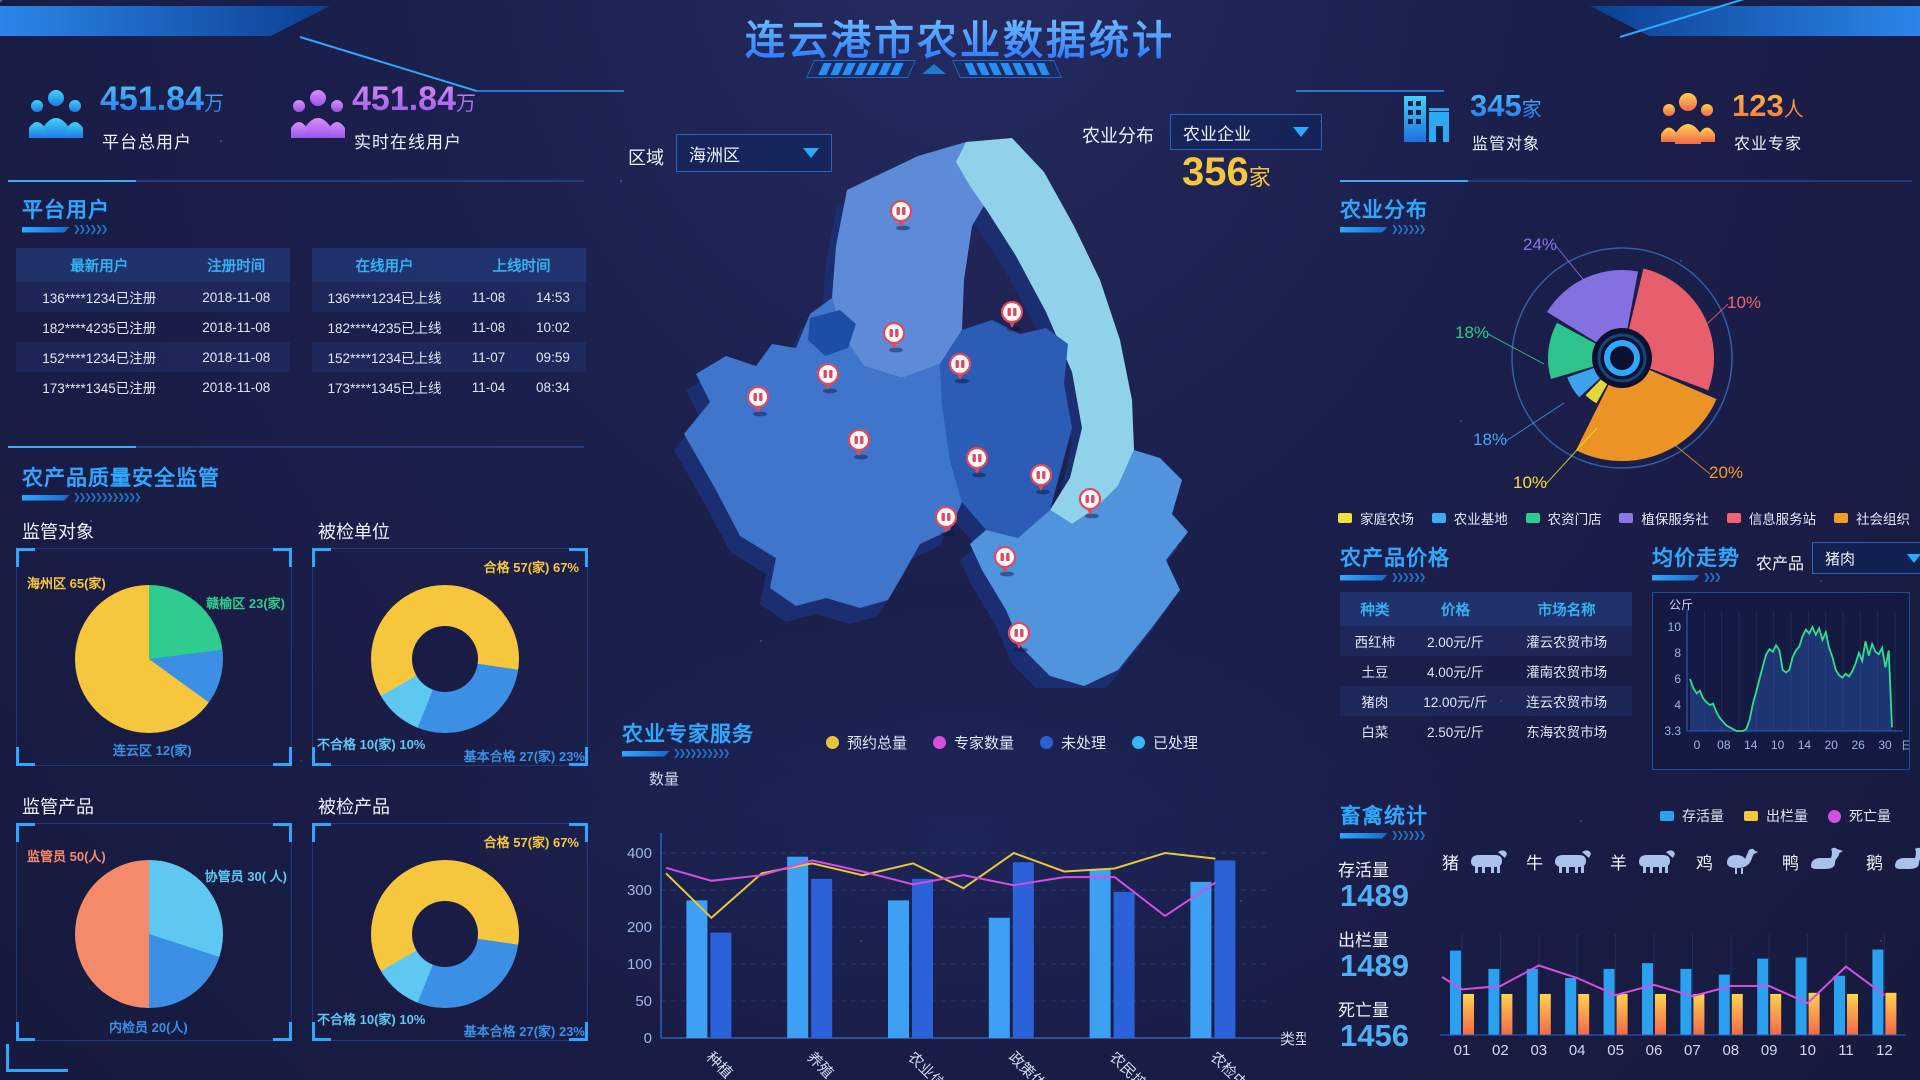 This screenshot has height=1080, width=1920. What do you see at coordinates (1697, 745) in the screenshot?
I see `svg-text: 0` at bounding box center [1697, 745].